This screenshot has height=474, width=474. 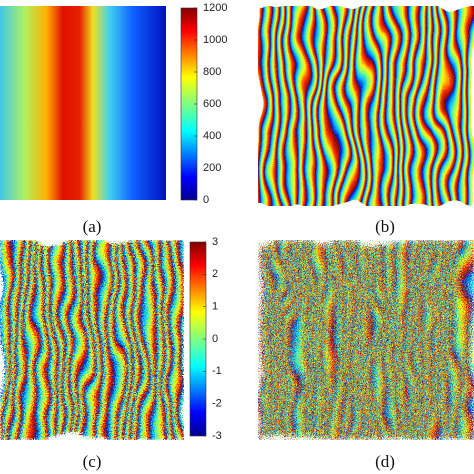 I want to click on tick-label: -3, so click(x=217, y=436).